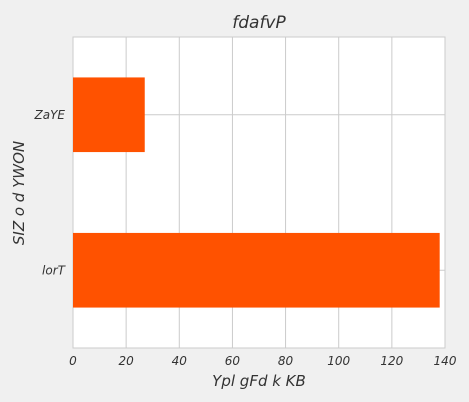  I want to click on bar-lorT, so click(256, 270).